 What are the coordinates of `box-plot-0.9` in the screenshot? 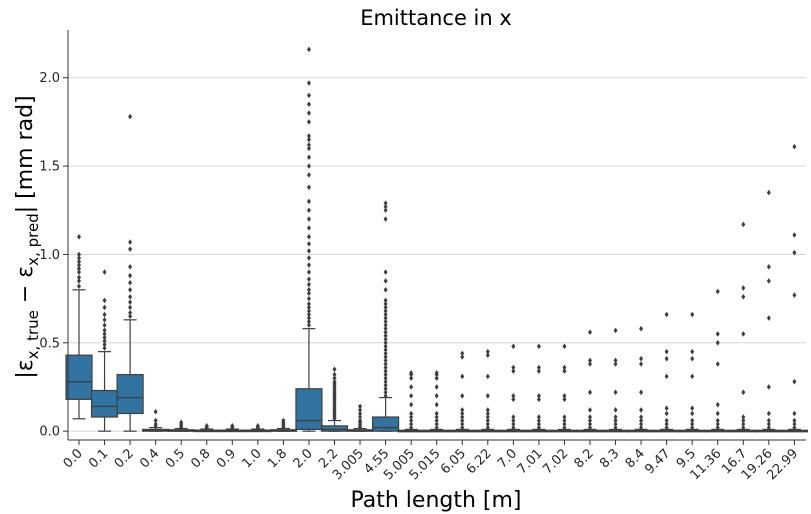 It's located at (232, 428).